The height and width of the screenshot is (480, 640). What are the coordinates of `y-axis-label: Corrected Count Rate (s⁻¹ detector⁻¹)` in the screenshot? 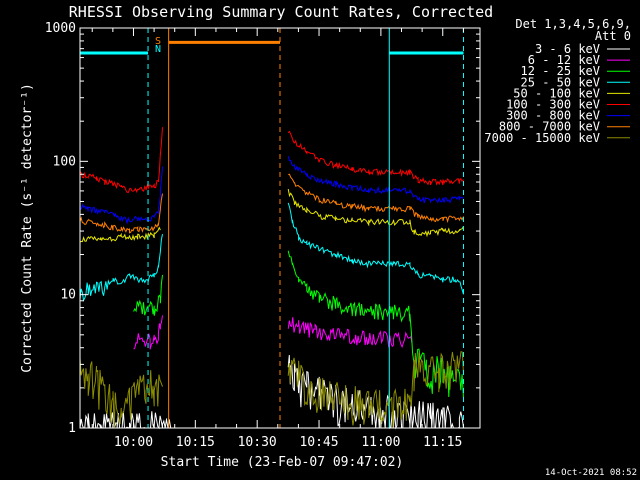 It's located at (27, 228).